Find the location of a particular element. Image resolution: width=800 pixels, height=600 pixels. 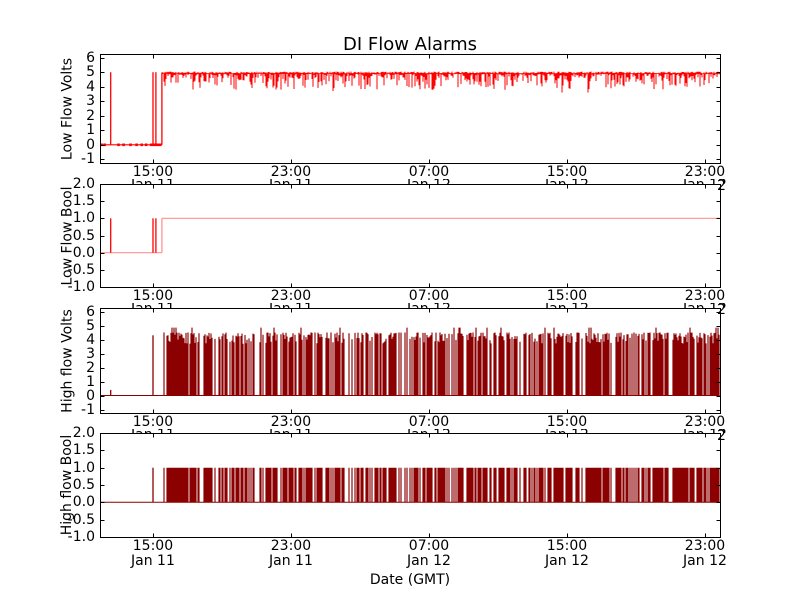

plot-area-low-flow-volts is located at coordinates (410, 109).